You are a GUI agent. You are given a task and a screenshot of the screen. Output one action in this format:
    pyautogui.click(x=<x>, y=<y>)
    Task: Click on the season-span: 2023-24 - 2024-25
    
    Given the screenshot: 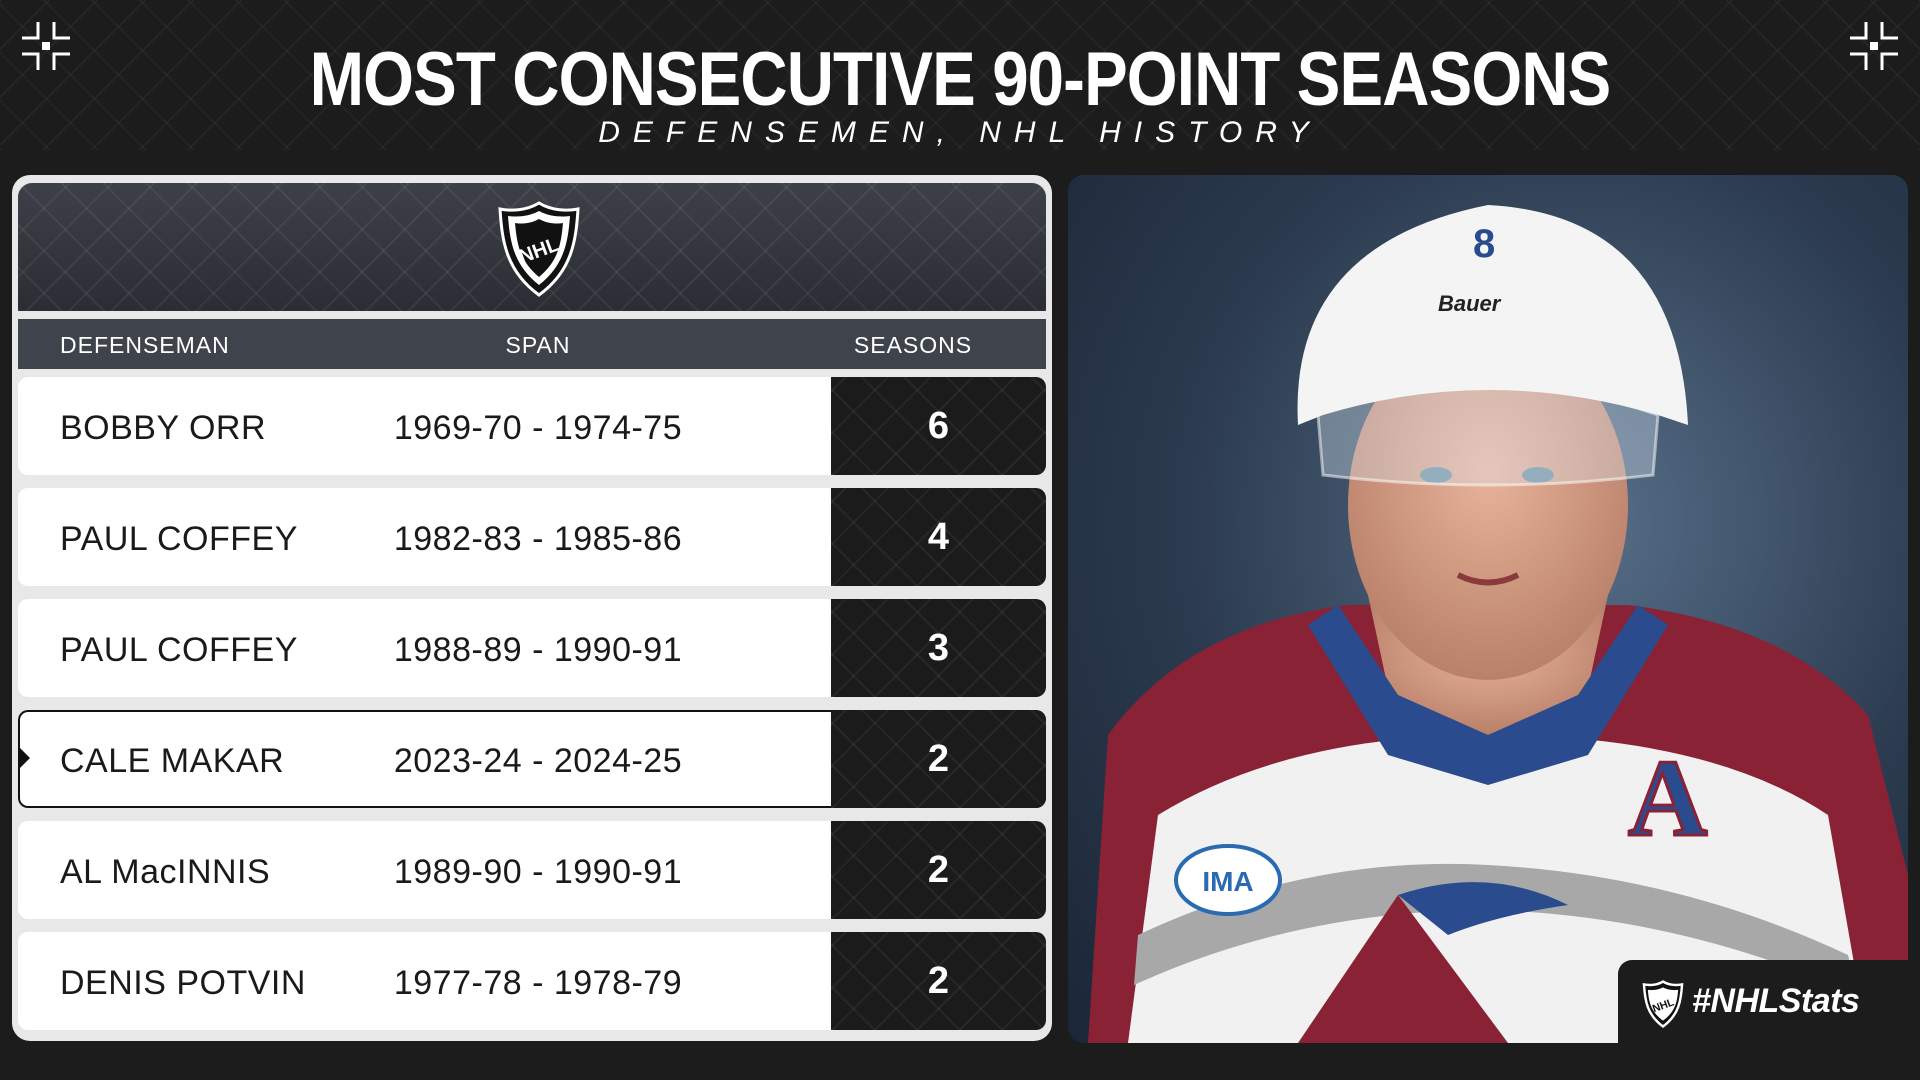 What is the action you would take?
    pyautogui.click(x=538, y=761)
    